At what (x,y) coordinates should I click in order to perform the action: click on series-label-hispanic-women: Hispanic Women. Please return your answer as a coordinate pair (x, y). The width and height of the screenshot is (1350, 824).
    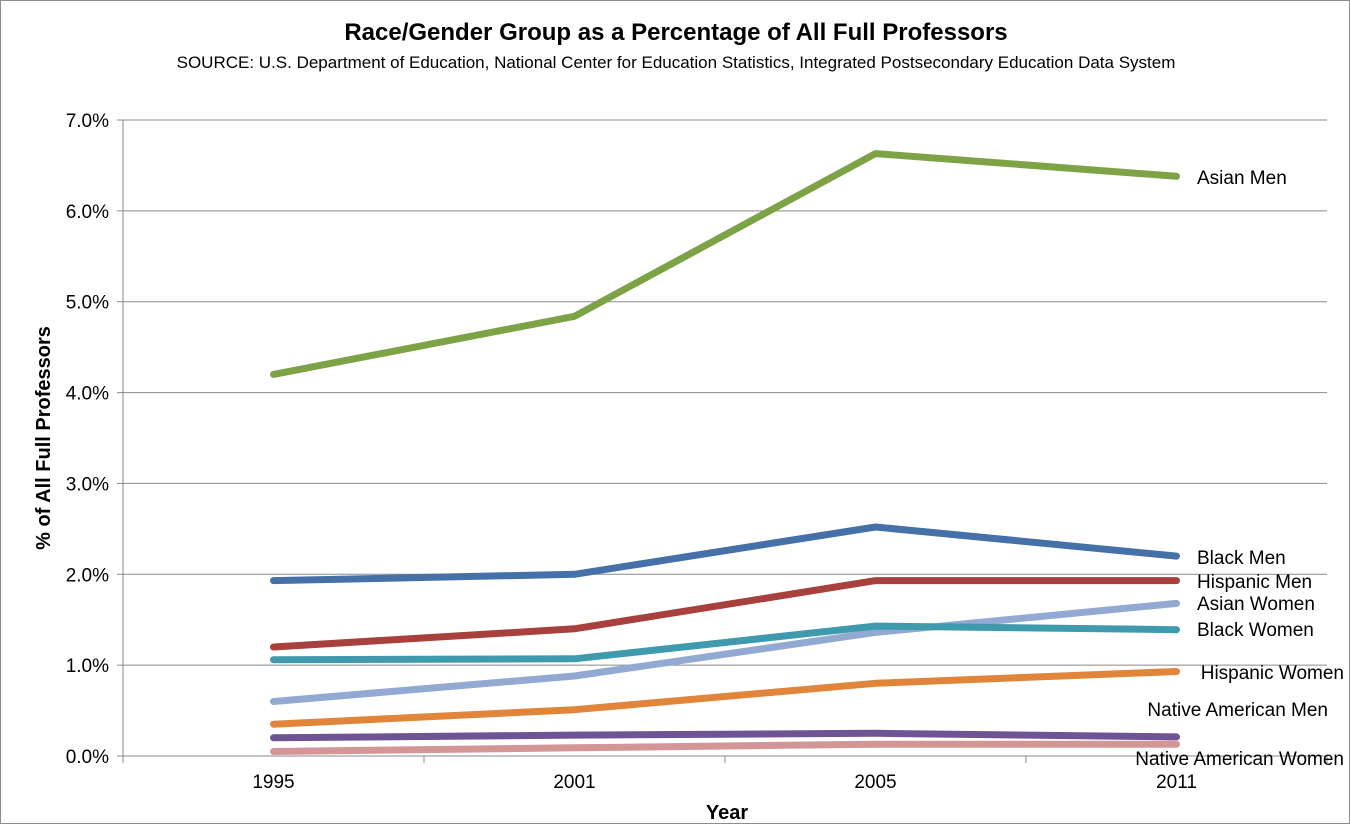
    Looking at the image, I should click on (1272, 673).